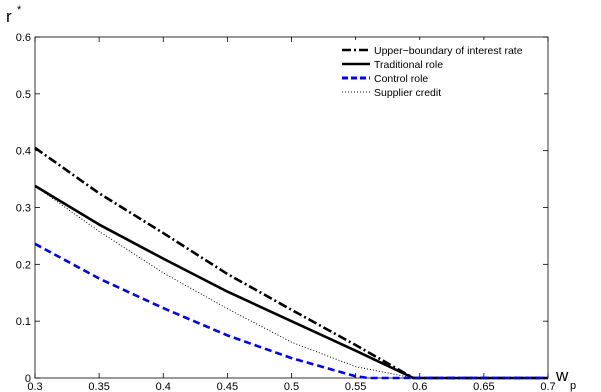  What do you see at coordinates (23, 322) in the screenshot?
I see `y-tick-label: 0.1` at bounding box center [23, 322].